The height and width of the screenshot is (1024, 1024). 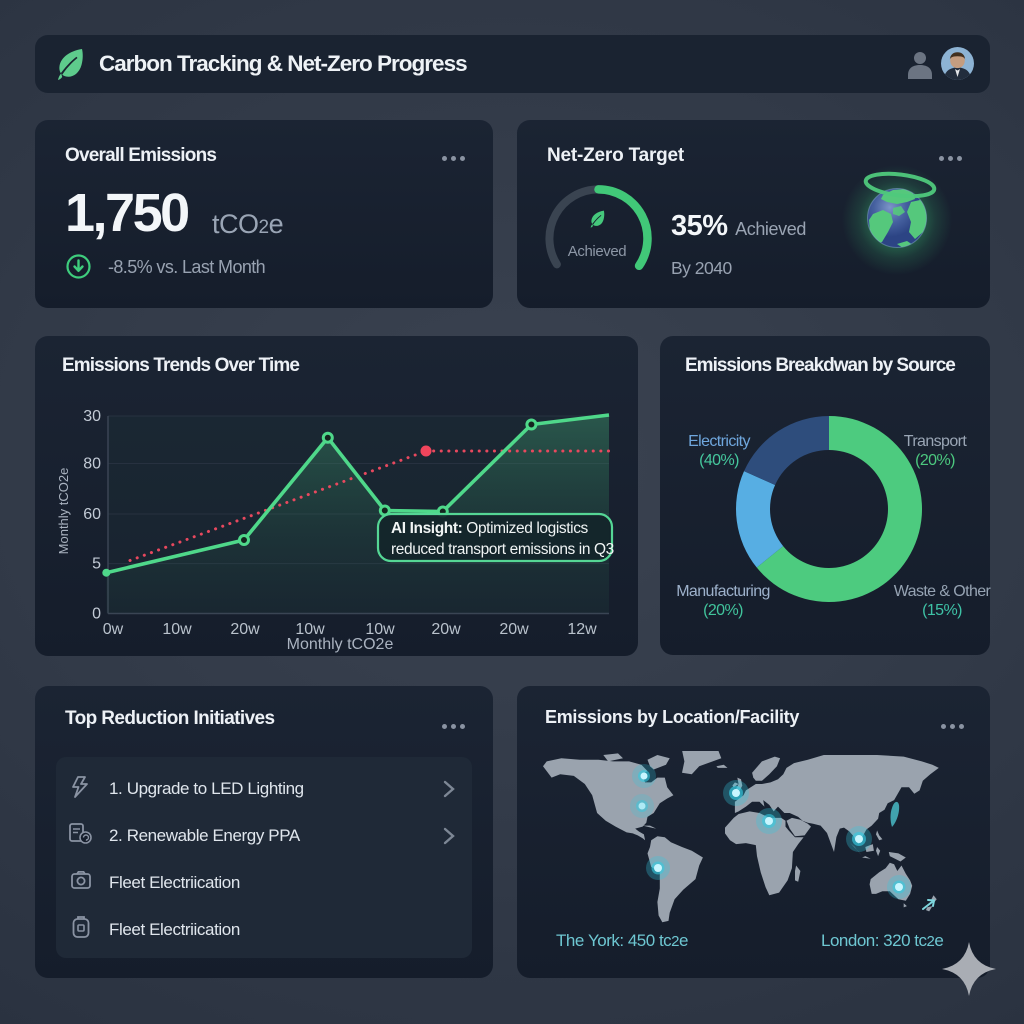 I want to click on svg-text: 5, so click(x=96, y=564).